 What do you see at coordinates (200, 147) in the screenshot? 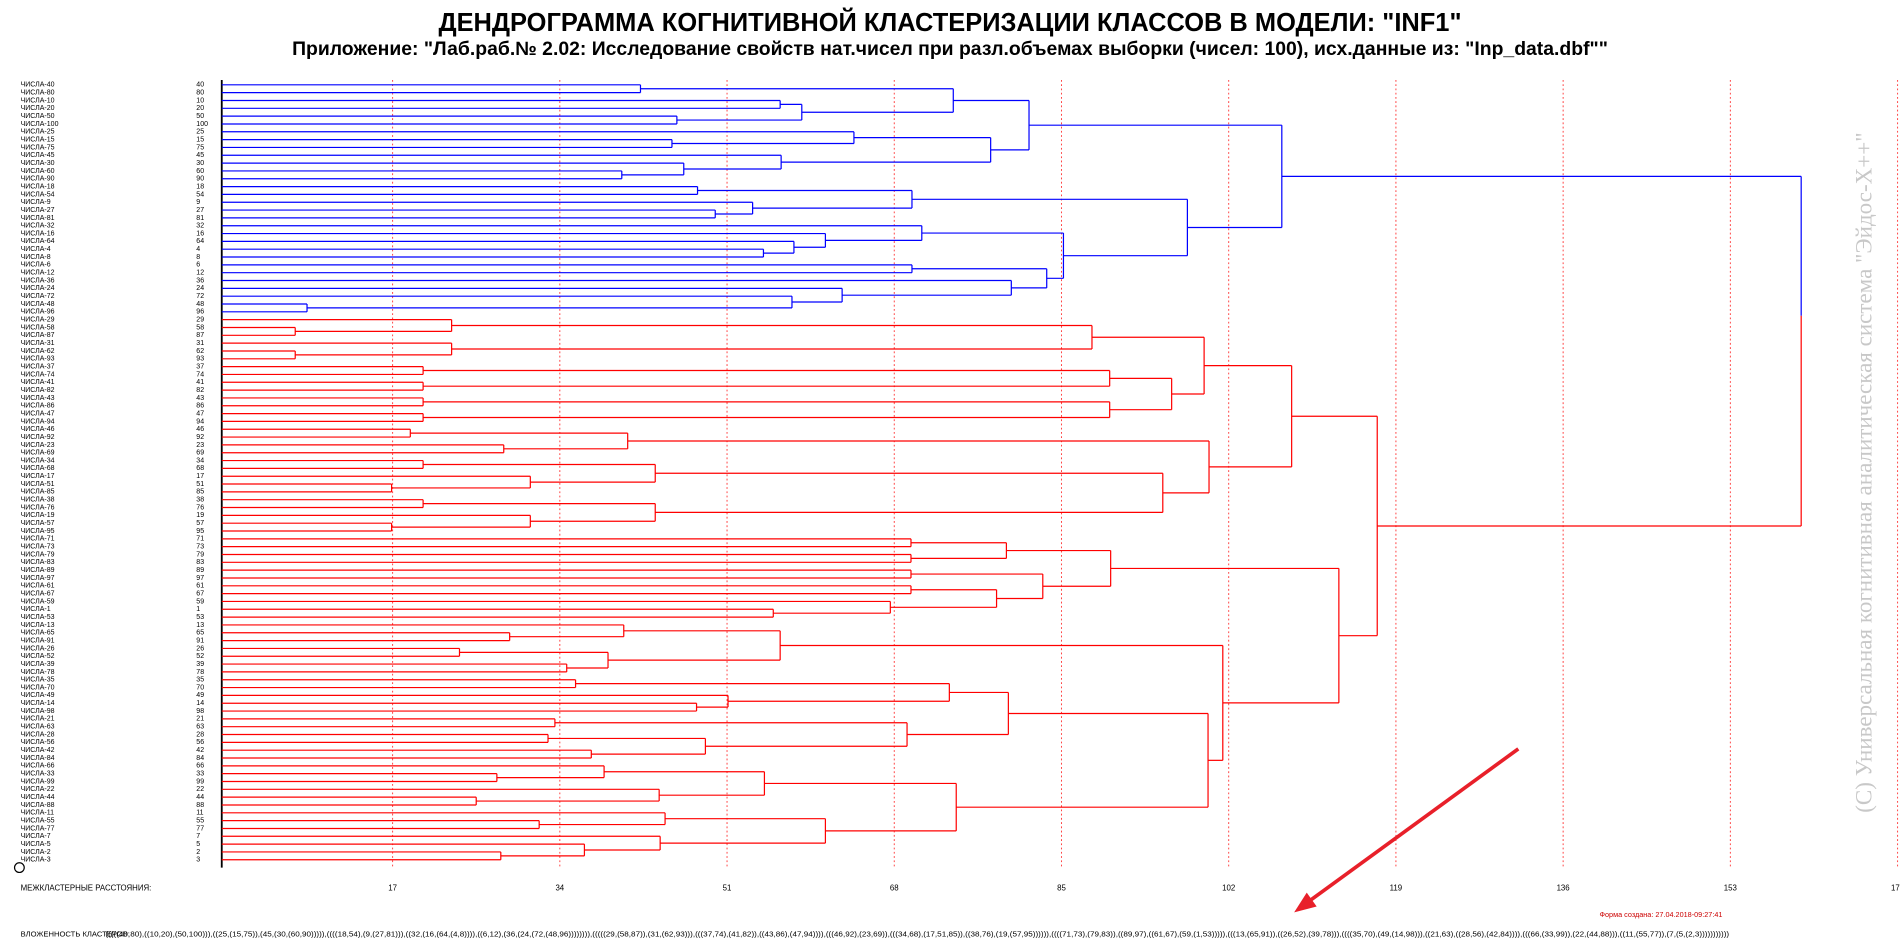
I see `leaf-number: 75` at bounding box center [200, 147].